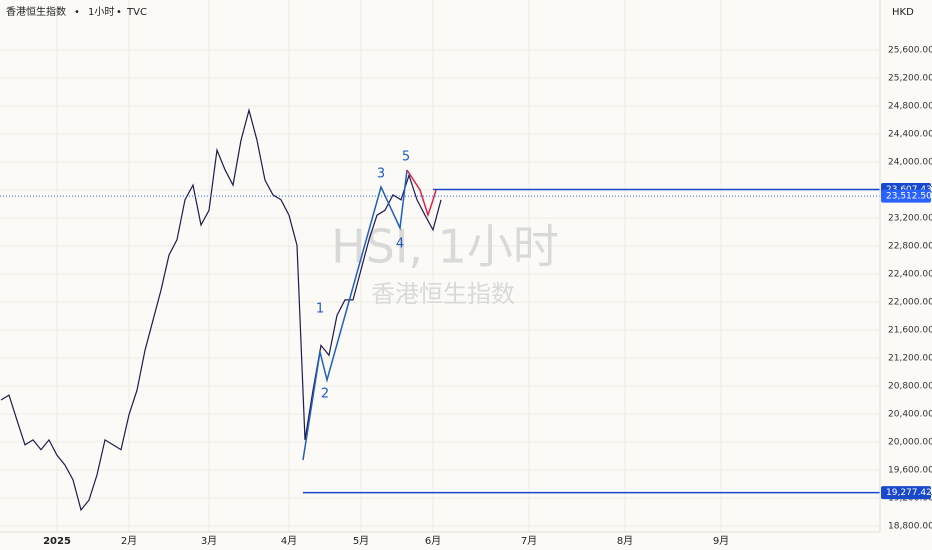  What do you see at coordinates (289, 541) in the screenshot?
I see `x-tick-label: 4月` at bounding box center [289, 541].